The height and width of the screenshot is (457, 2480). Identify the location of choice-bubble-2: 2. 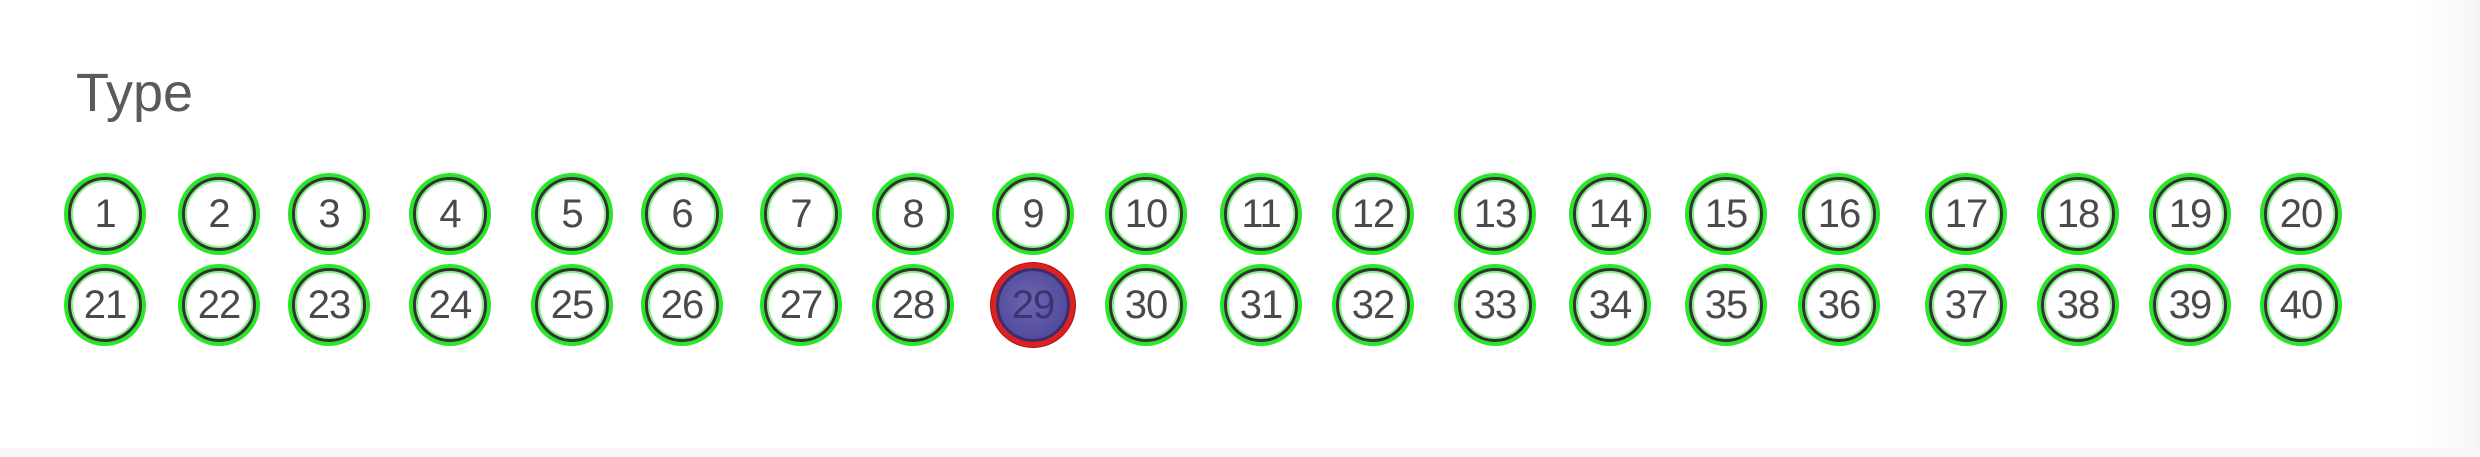
(219, 214).